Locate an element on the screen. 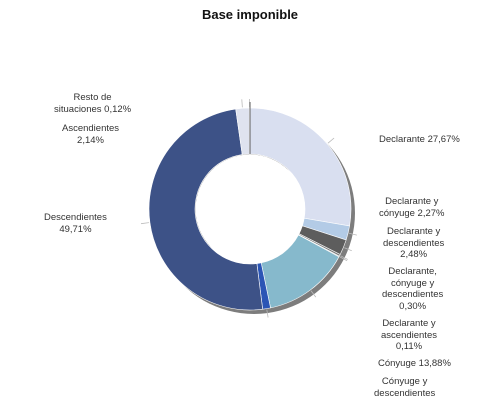 This screenshot has width=500, height=400. donut-hole is located at coordinates (250, 209).